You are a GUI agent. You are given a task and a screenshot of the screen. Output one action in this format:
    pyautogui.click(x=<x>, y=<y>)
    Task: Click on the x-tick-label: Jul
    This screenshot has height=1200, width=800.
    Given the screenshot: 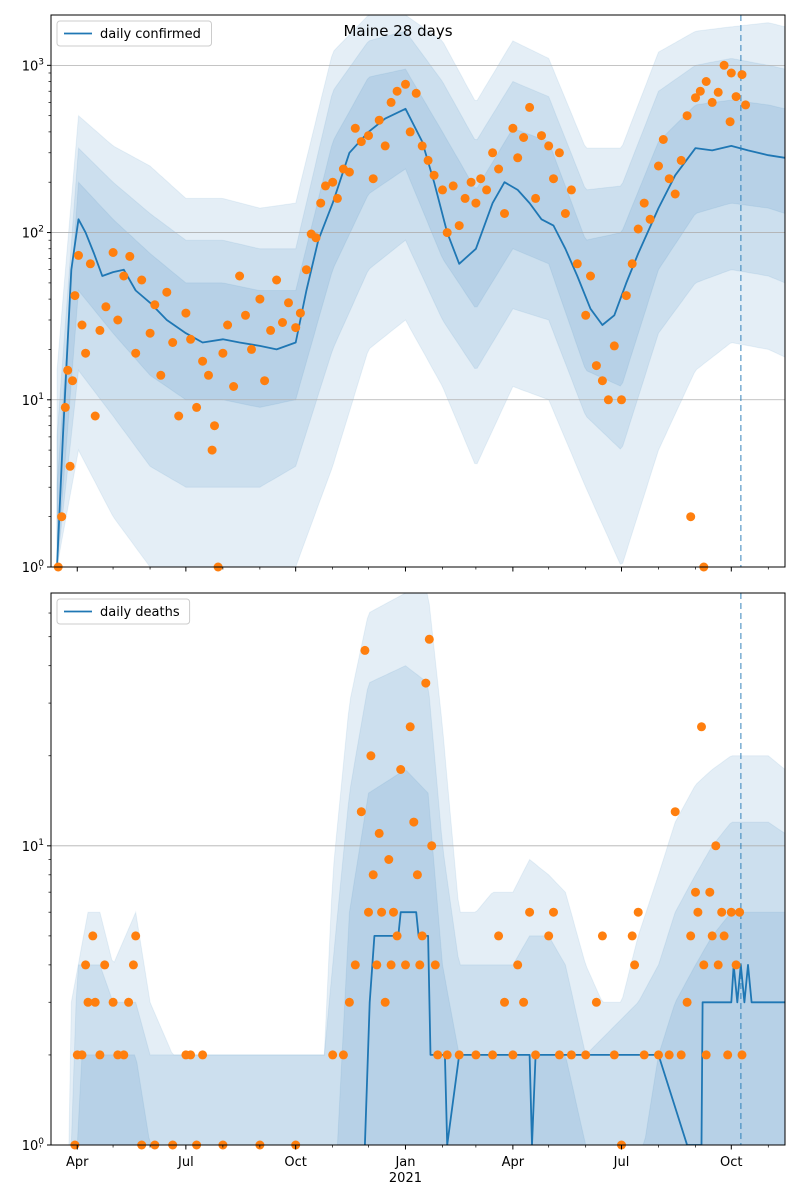 What is the action you would take?
    pyautogui.click(x=185, y=1162)
    